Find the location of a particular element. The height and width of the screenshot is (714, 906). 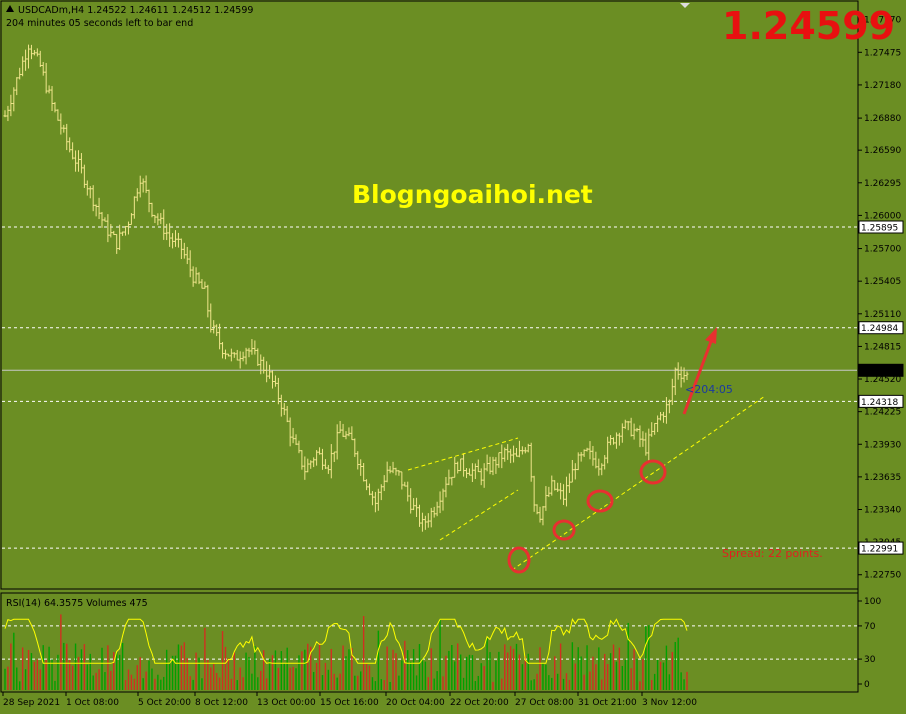

big-price-readout: 1.24599 is located at coordinates (808, 26).